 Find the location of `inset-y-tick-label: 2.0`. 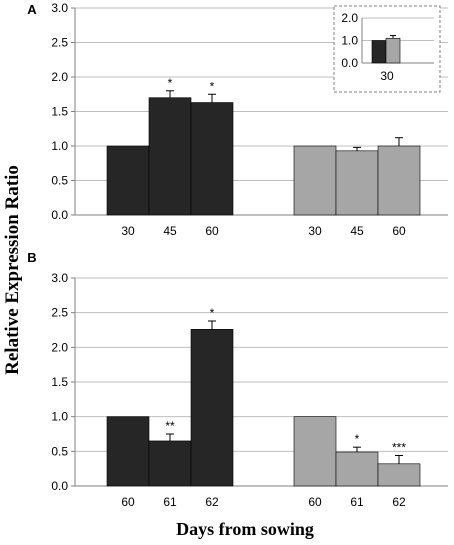

inset-y-tick-label: 2.0 is located at coordinates (349, 18).